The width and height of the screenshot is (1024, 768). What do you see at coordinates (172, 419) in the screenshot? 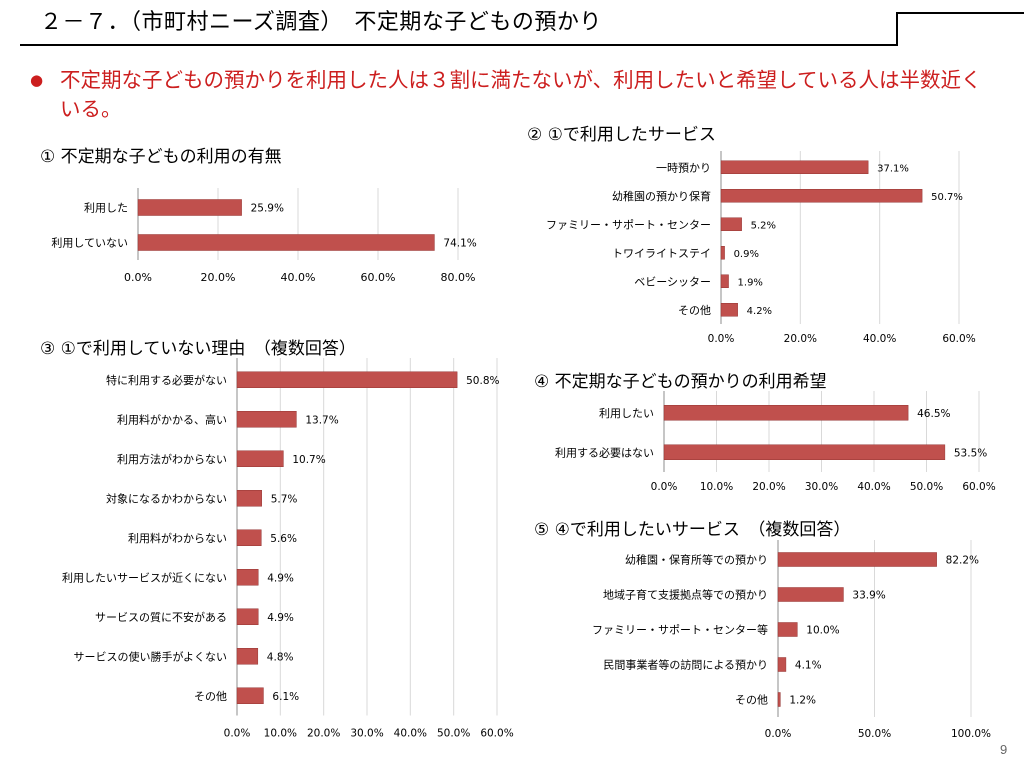
I see `category-label: 利用料がかかる、高い` at bounding box center [172, 419].